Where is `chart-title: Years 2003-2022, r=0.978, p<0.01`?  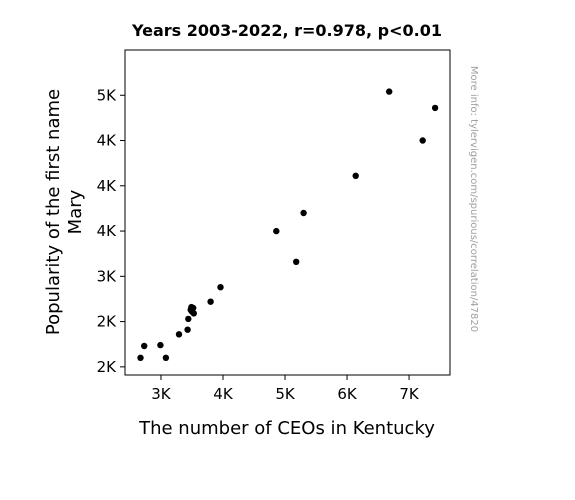 chart-title: Years 2003-2022, r=0.978, p<0.01 is located at coordinates (286, 30).